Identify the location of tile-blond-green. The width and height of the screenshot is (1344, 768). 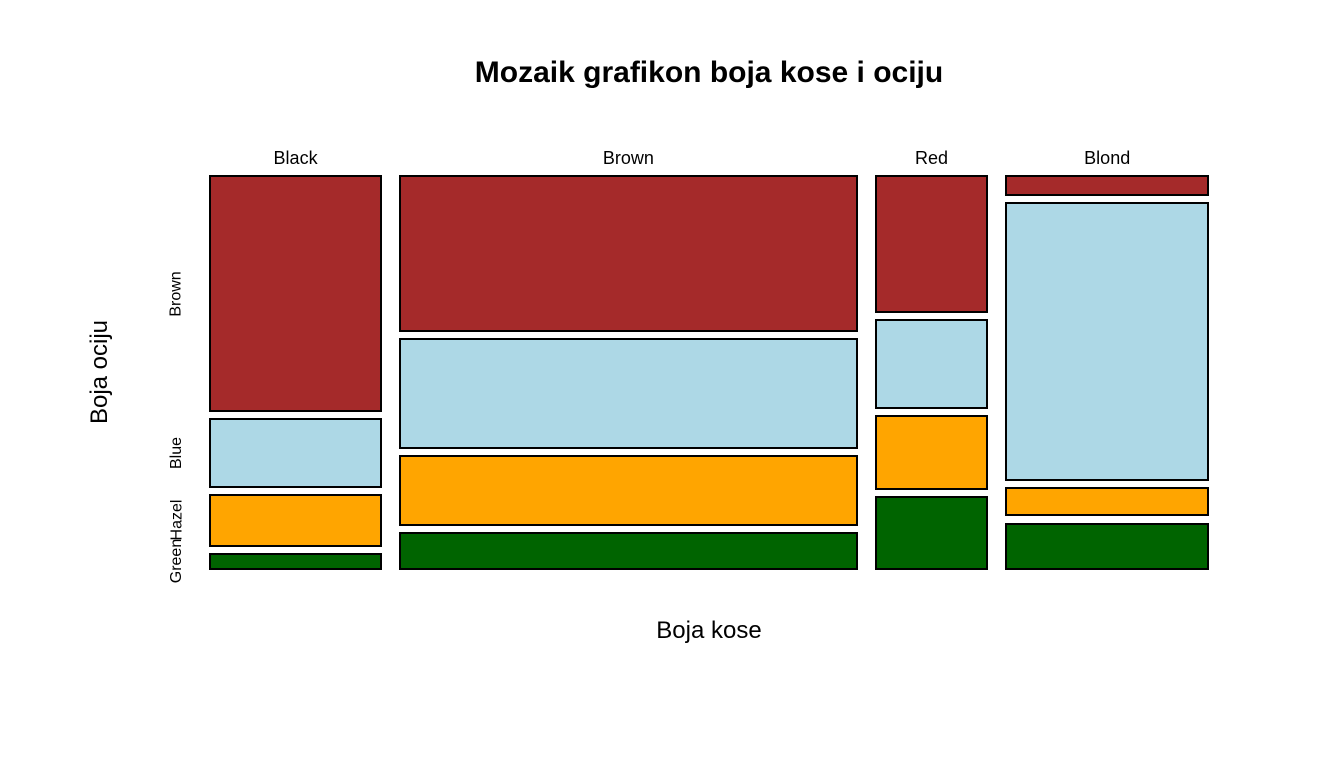
(1107, 546).